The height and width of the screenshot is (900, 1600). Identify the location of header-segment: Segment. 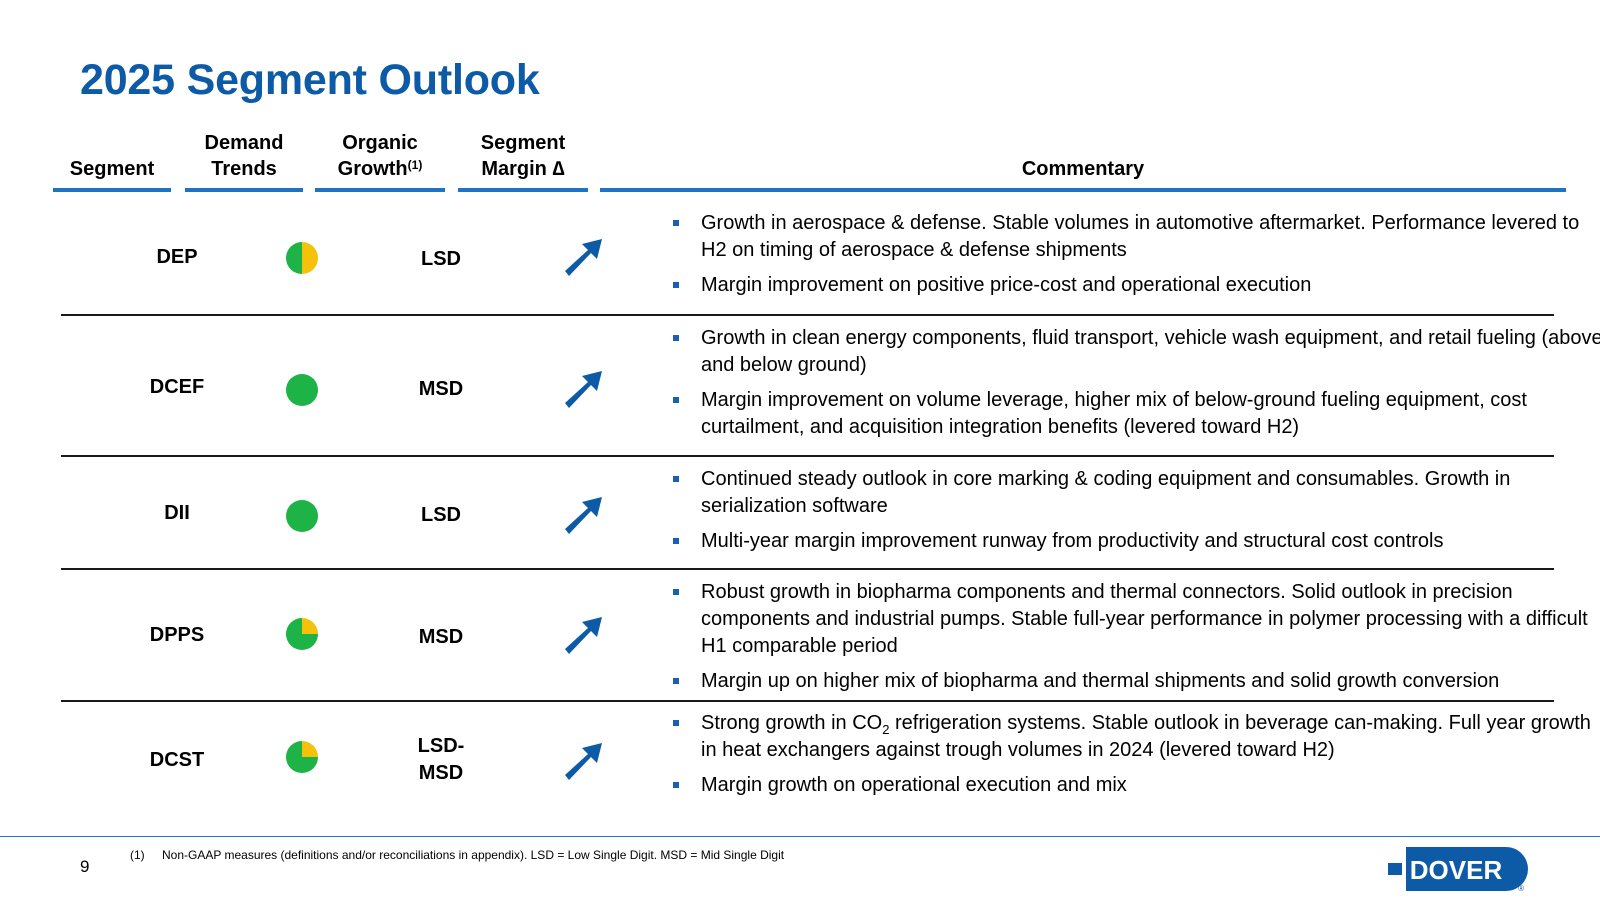
(112, 162).